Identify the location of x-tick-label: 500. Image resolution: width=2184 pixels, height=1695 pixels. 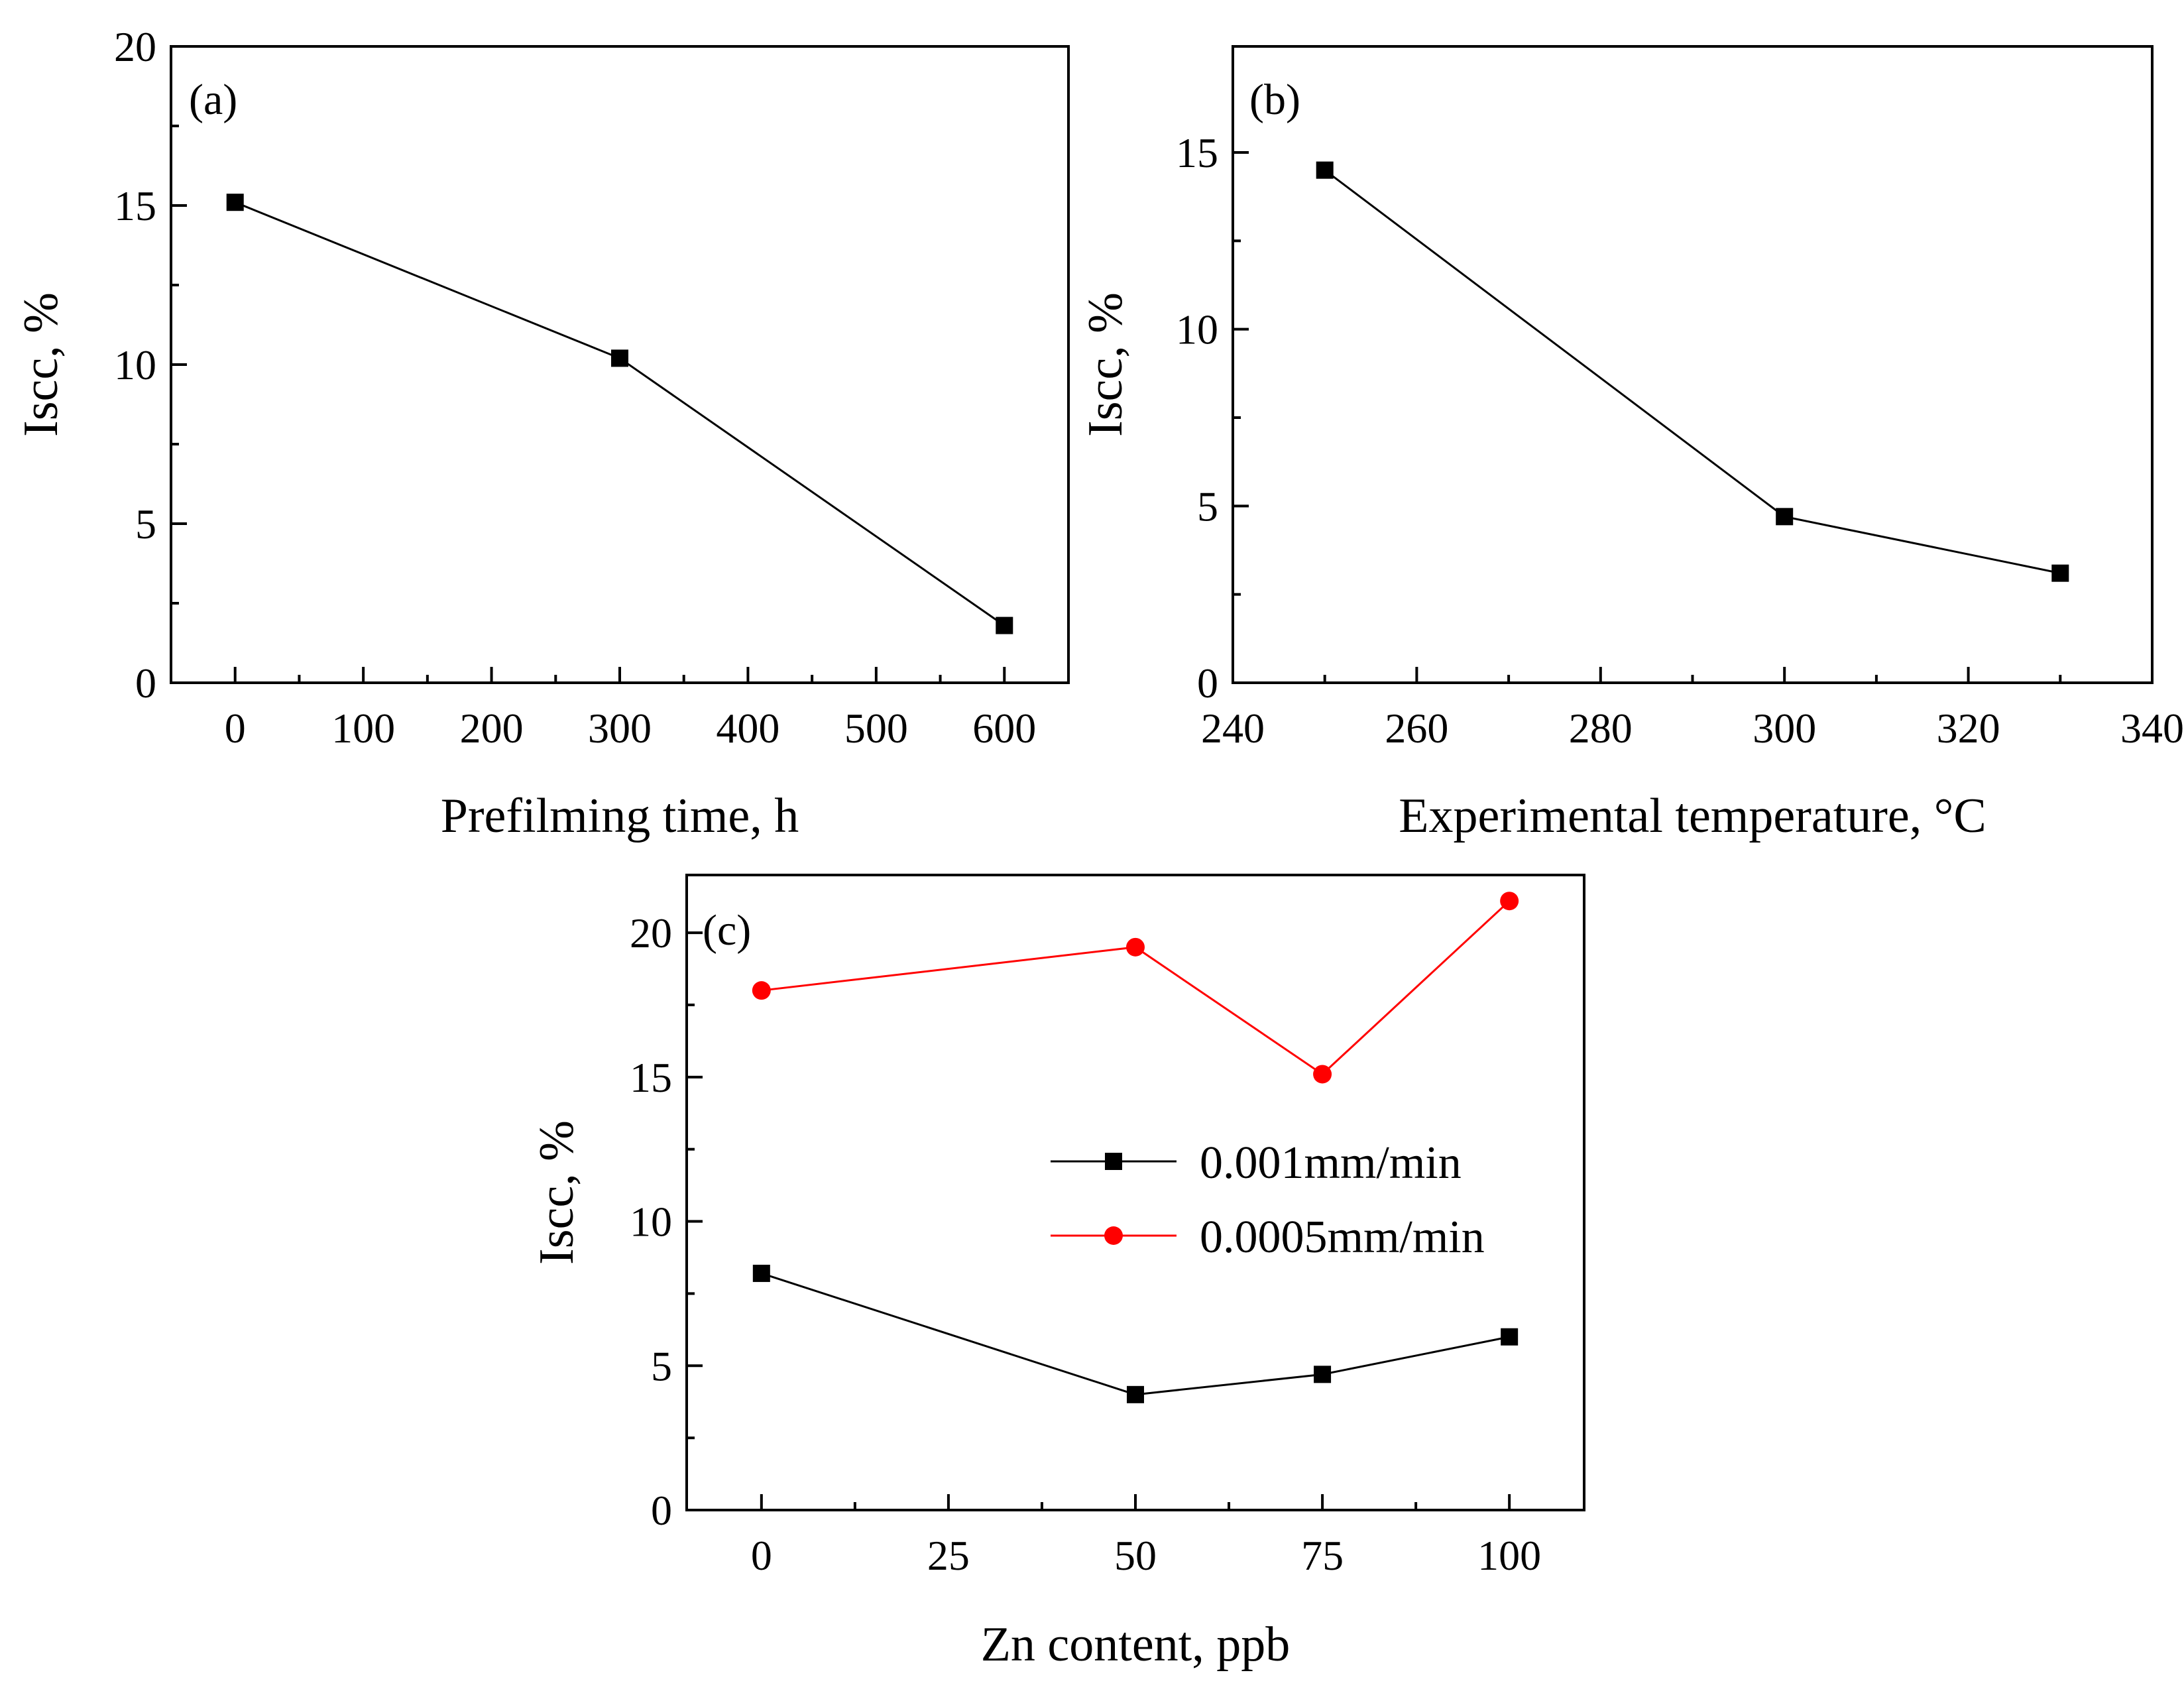
(876, 728).